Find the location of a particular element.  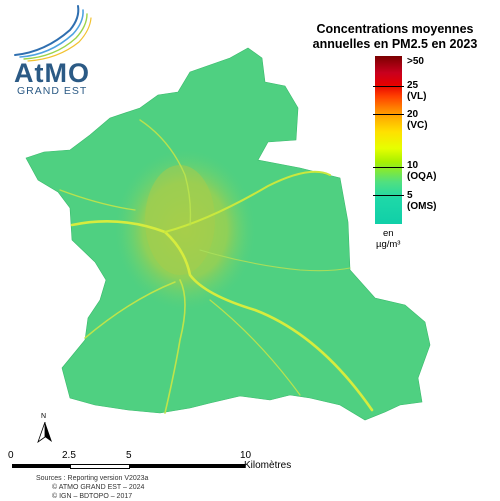

legend-unit: en µg/m³ is located at coordinates (388, 239).